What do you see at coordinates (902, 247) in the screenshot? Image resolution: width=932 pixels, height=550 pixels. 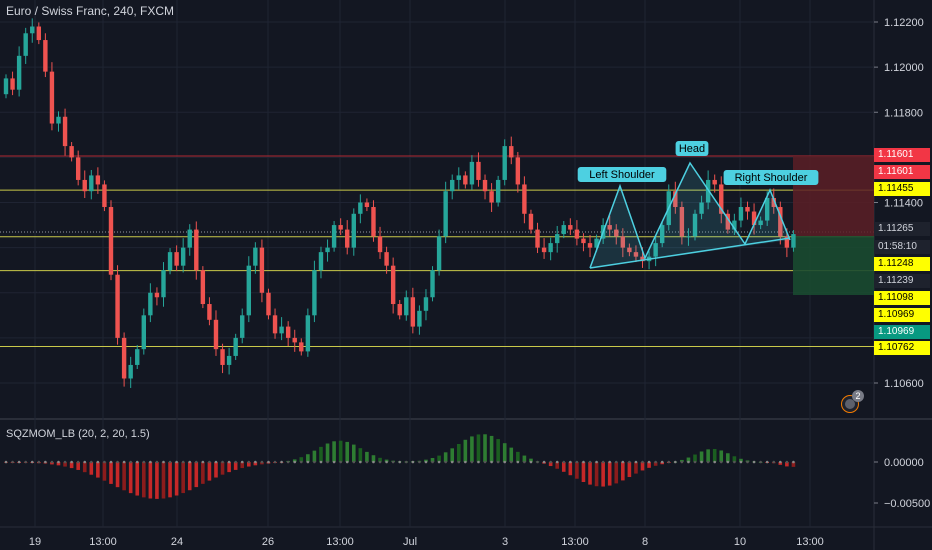 I see `price-tag: 01:58:10` at bounding box center [902, 247].